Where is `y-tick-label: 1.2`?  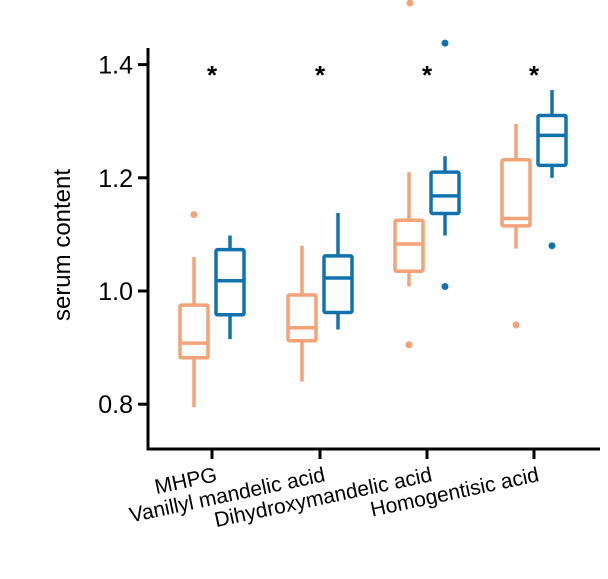
y-tick-label: 1.2 is located at coordinates (115, 179).